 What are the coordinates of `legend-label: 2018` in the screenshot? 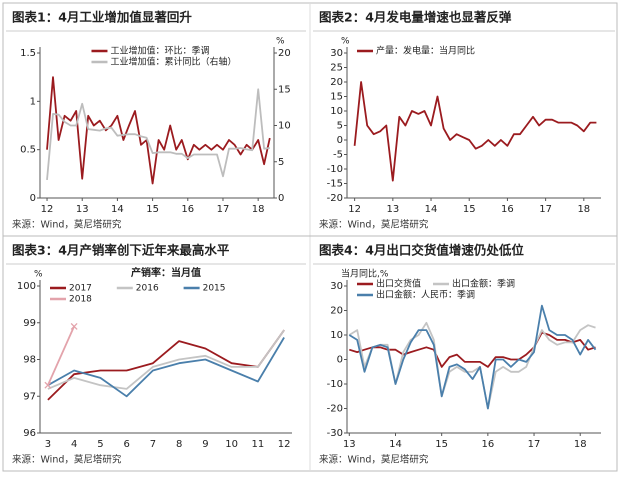 It's located at (80, 300).